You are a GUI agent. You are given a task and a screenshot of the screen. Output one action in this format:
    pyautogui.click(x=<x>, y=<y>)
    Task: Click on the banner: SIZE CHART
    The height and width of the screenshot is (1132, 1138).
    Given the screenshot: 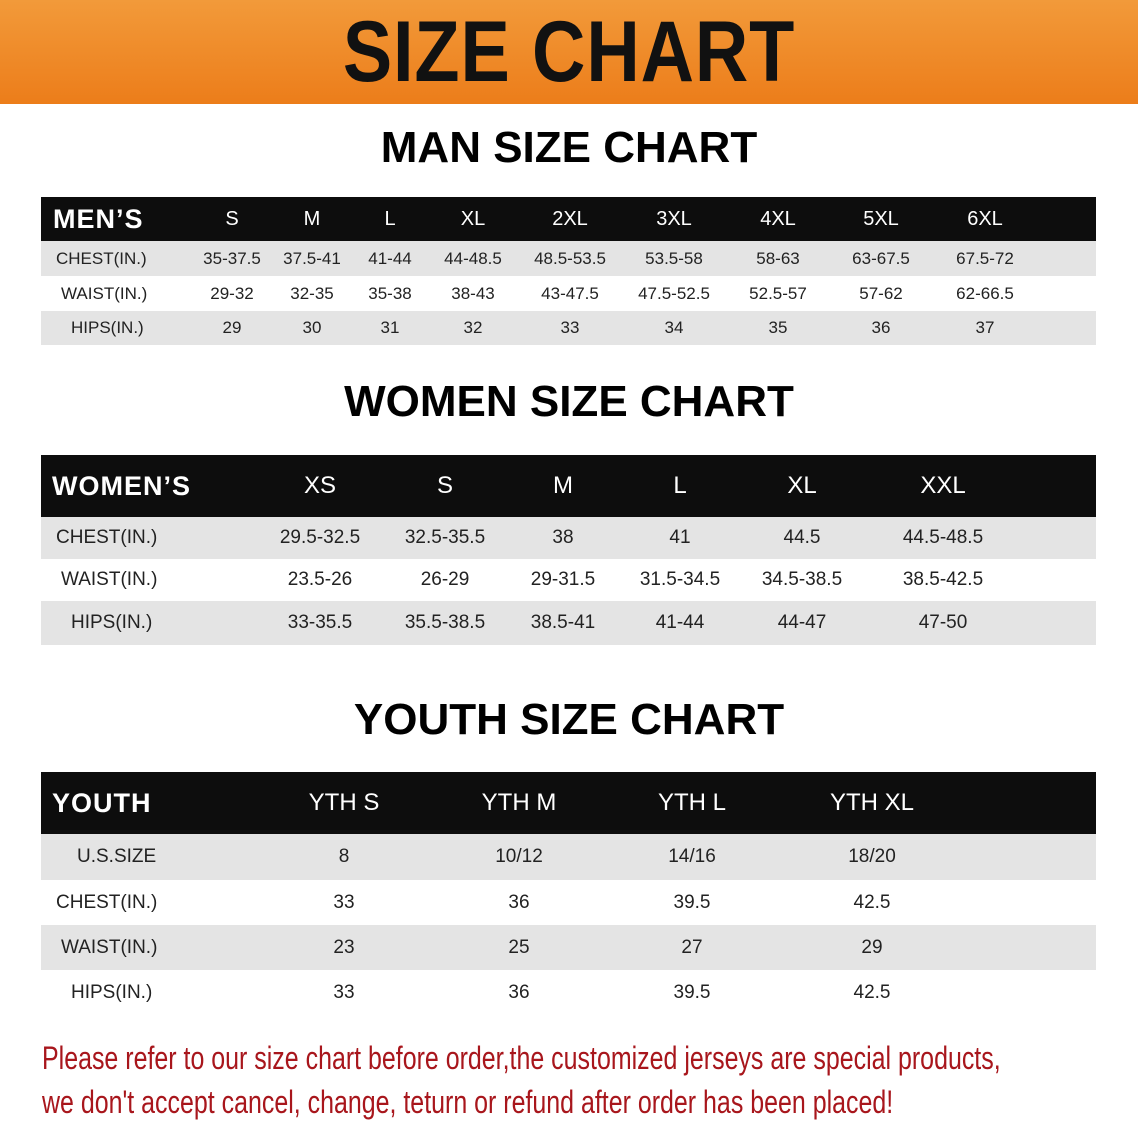 What is the action you would take?
    pyautogui.click(x=569, y=52)
    